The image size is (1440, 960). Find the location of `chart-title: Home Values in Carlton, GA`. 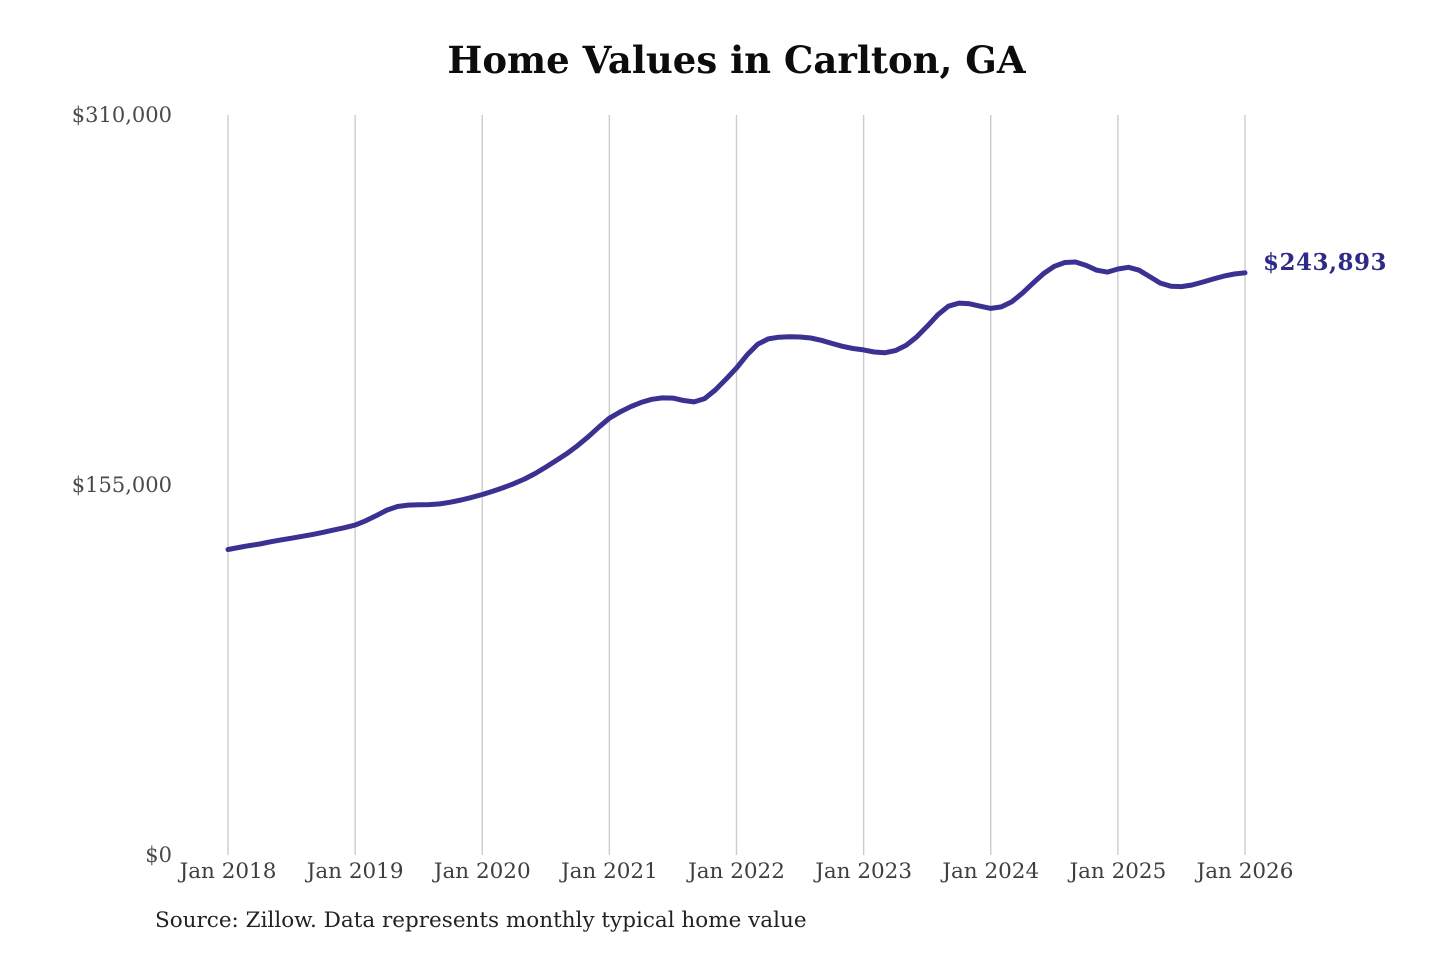

chart-title: Home Values in Carlton, GA is located at coordinates (736, 60).